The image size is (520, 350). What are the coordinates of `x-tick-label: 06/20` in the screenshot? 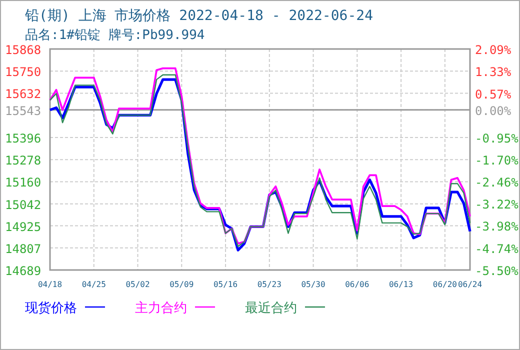 It's located at (445, 284).